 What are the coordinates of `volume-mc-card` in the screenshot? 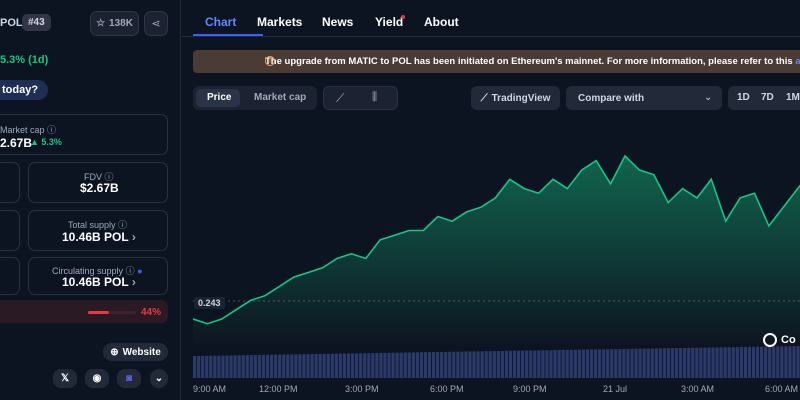 It's located at (10, 230).